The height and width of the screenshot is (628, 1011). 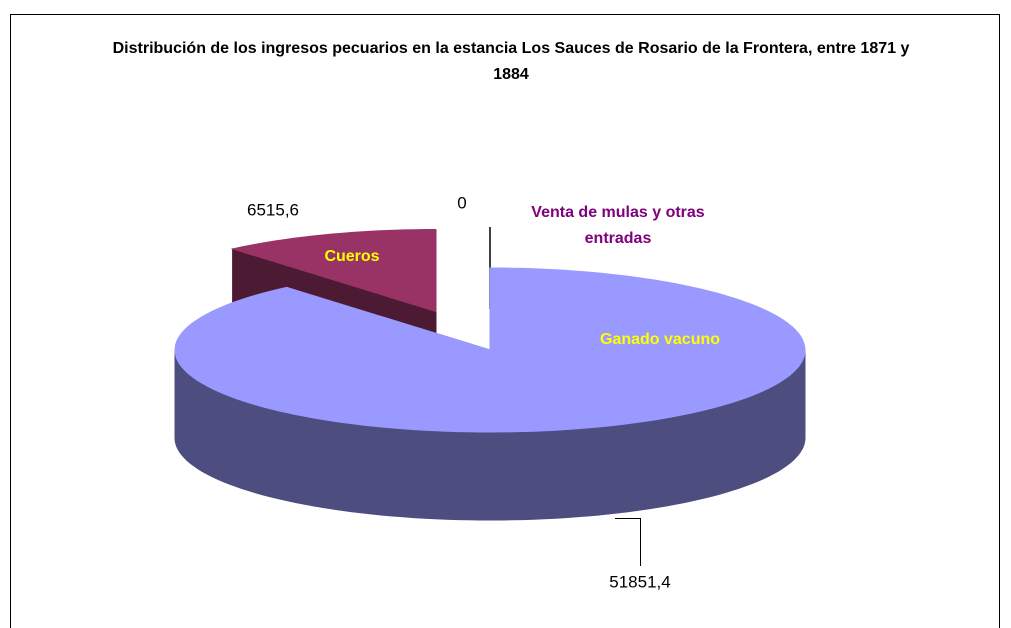 What do you see at coordinates (352, 256) in the screenshot?
I see `category-label: Cueros` at bounding box center [352, 256].